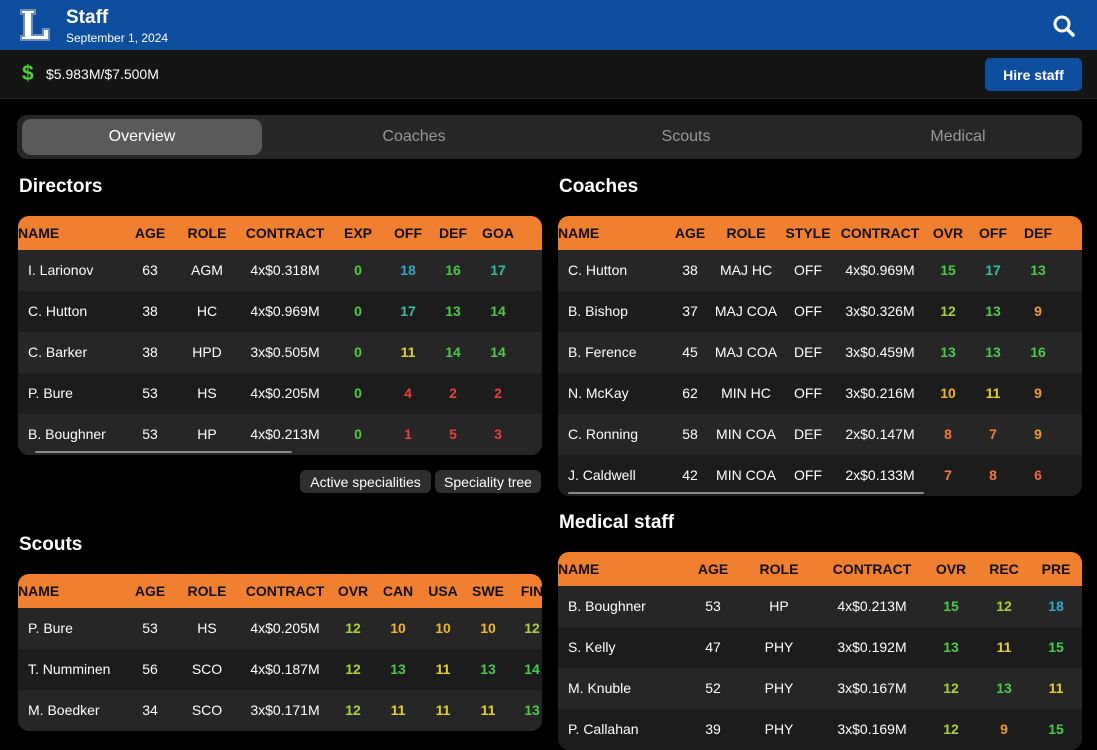 The height and width of the screenshot is (750, 1097). Describe the element at coordinates (150, 710) in the screenshot. I see `cell: 34` at that location.